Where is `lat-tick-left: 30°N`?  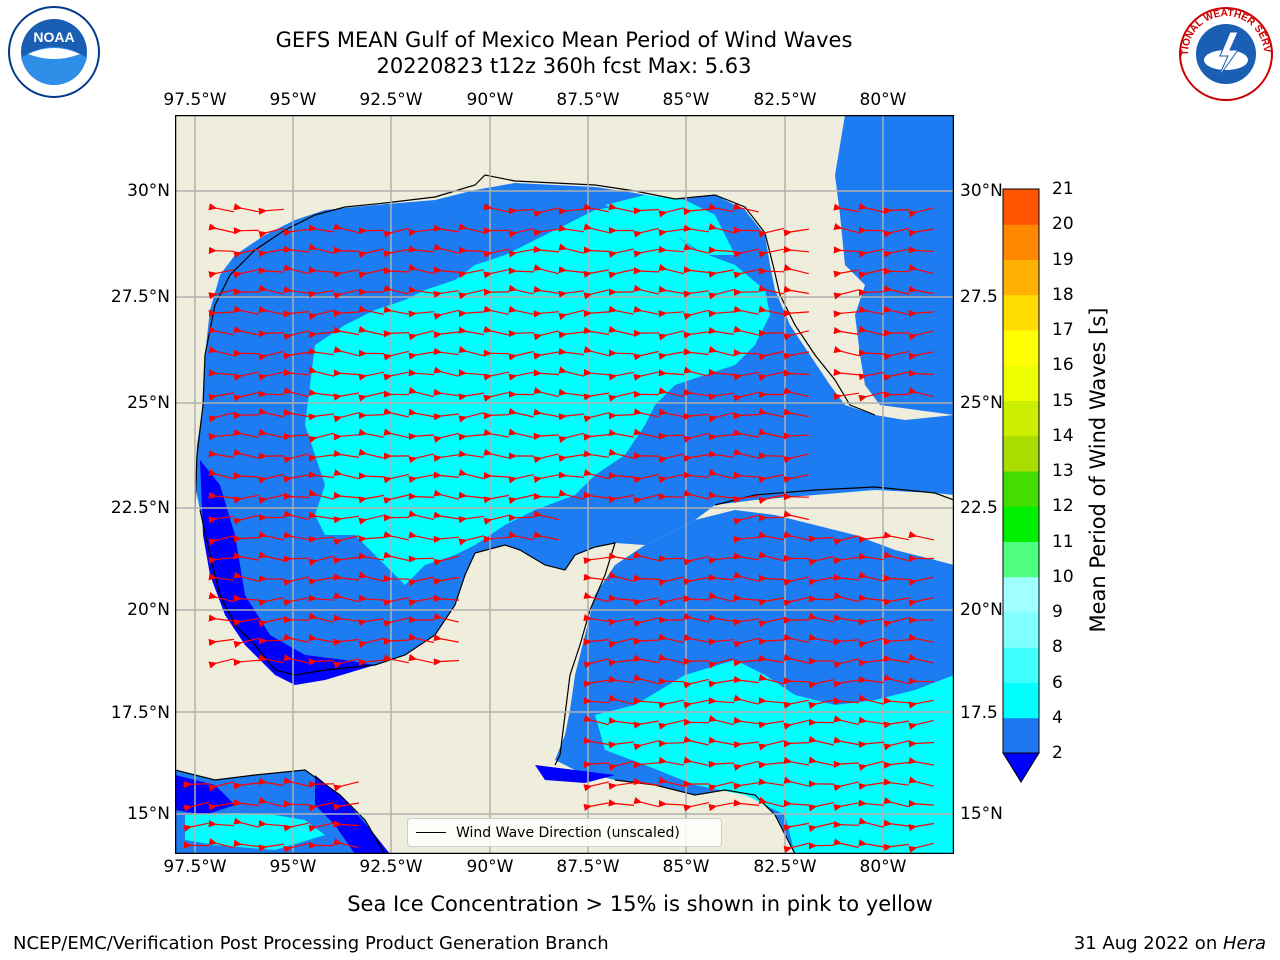
lat-tick-left: 30°N is located at coordinates (148, 191).